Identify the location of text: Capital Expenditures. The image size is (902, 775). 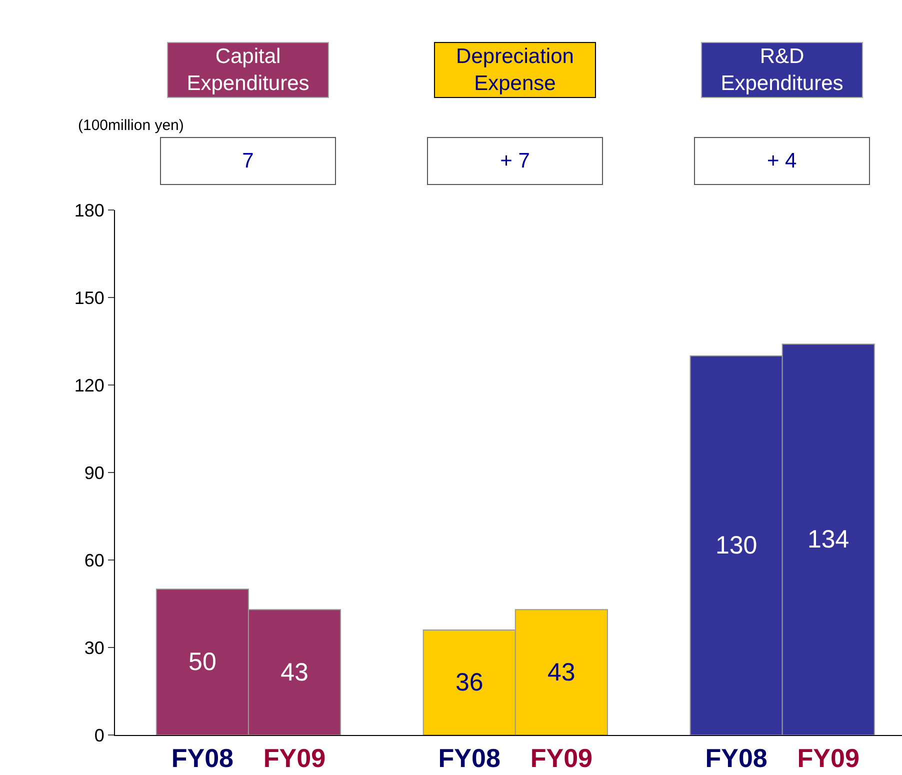
(248, 70).